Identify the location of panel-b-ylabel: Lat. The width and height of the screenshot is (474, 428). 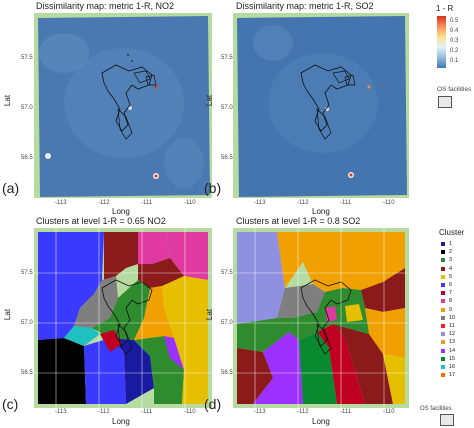
(210, 100).